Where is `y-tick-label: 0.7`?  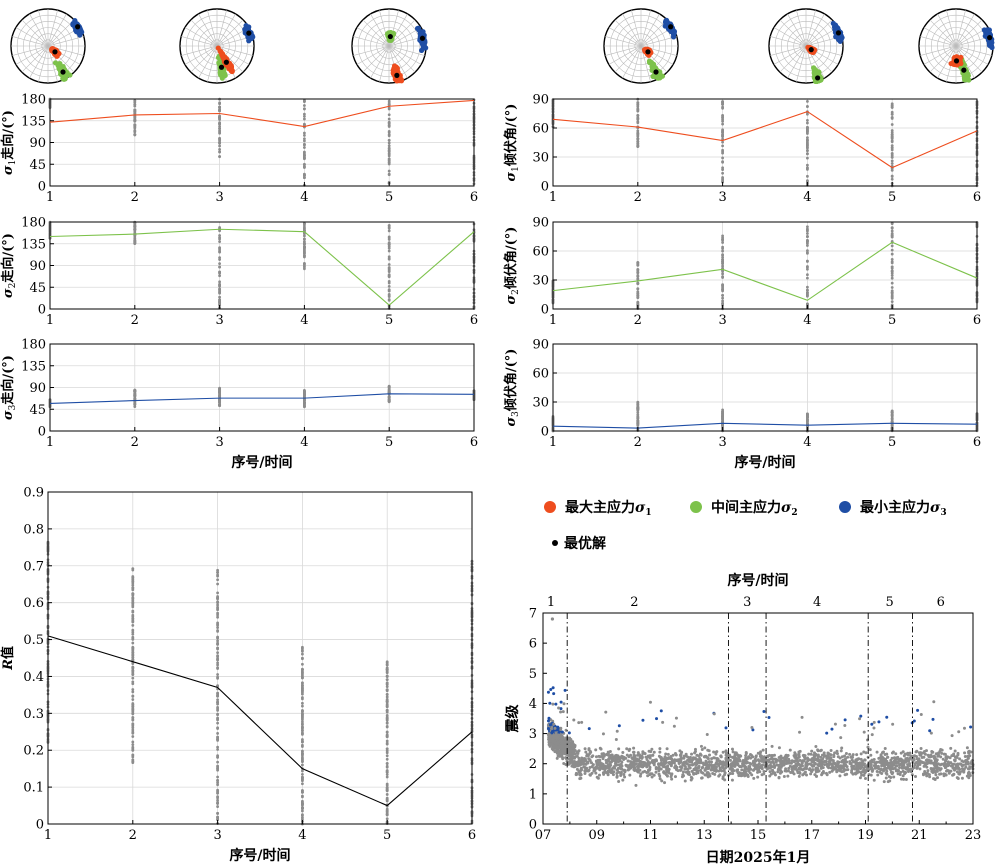
y-tick-label: 0.7 is located at coordinates (33, 566).